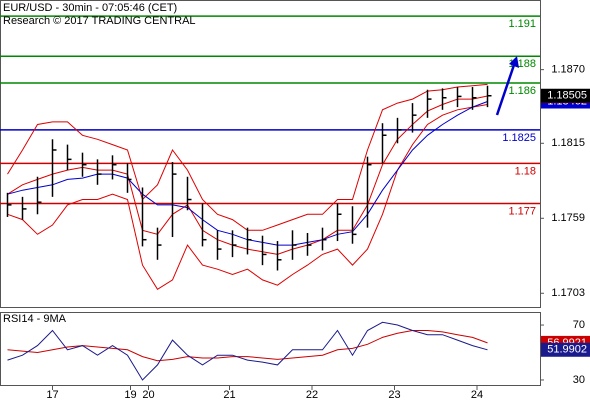  What do you see at coordinates (312, 394) in the screenshot?
I see `x-tick-label: 22` at bounding box center [312, 394].